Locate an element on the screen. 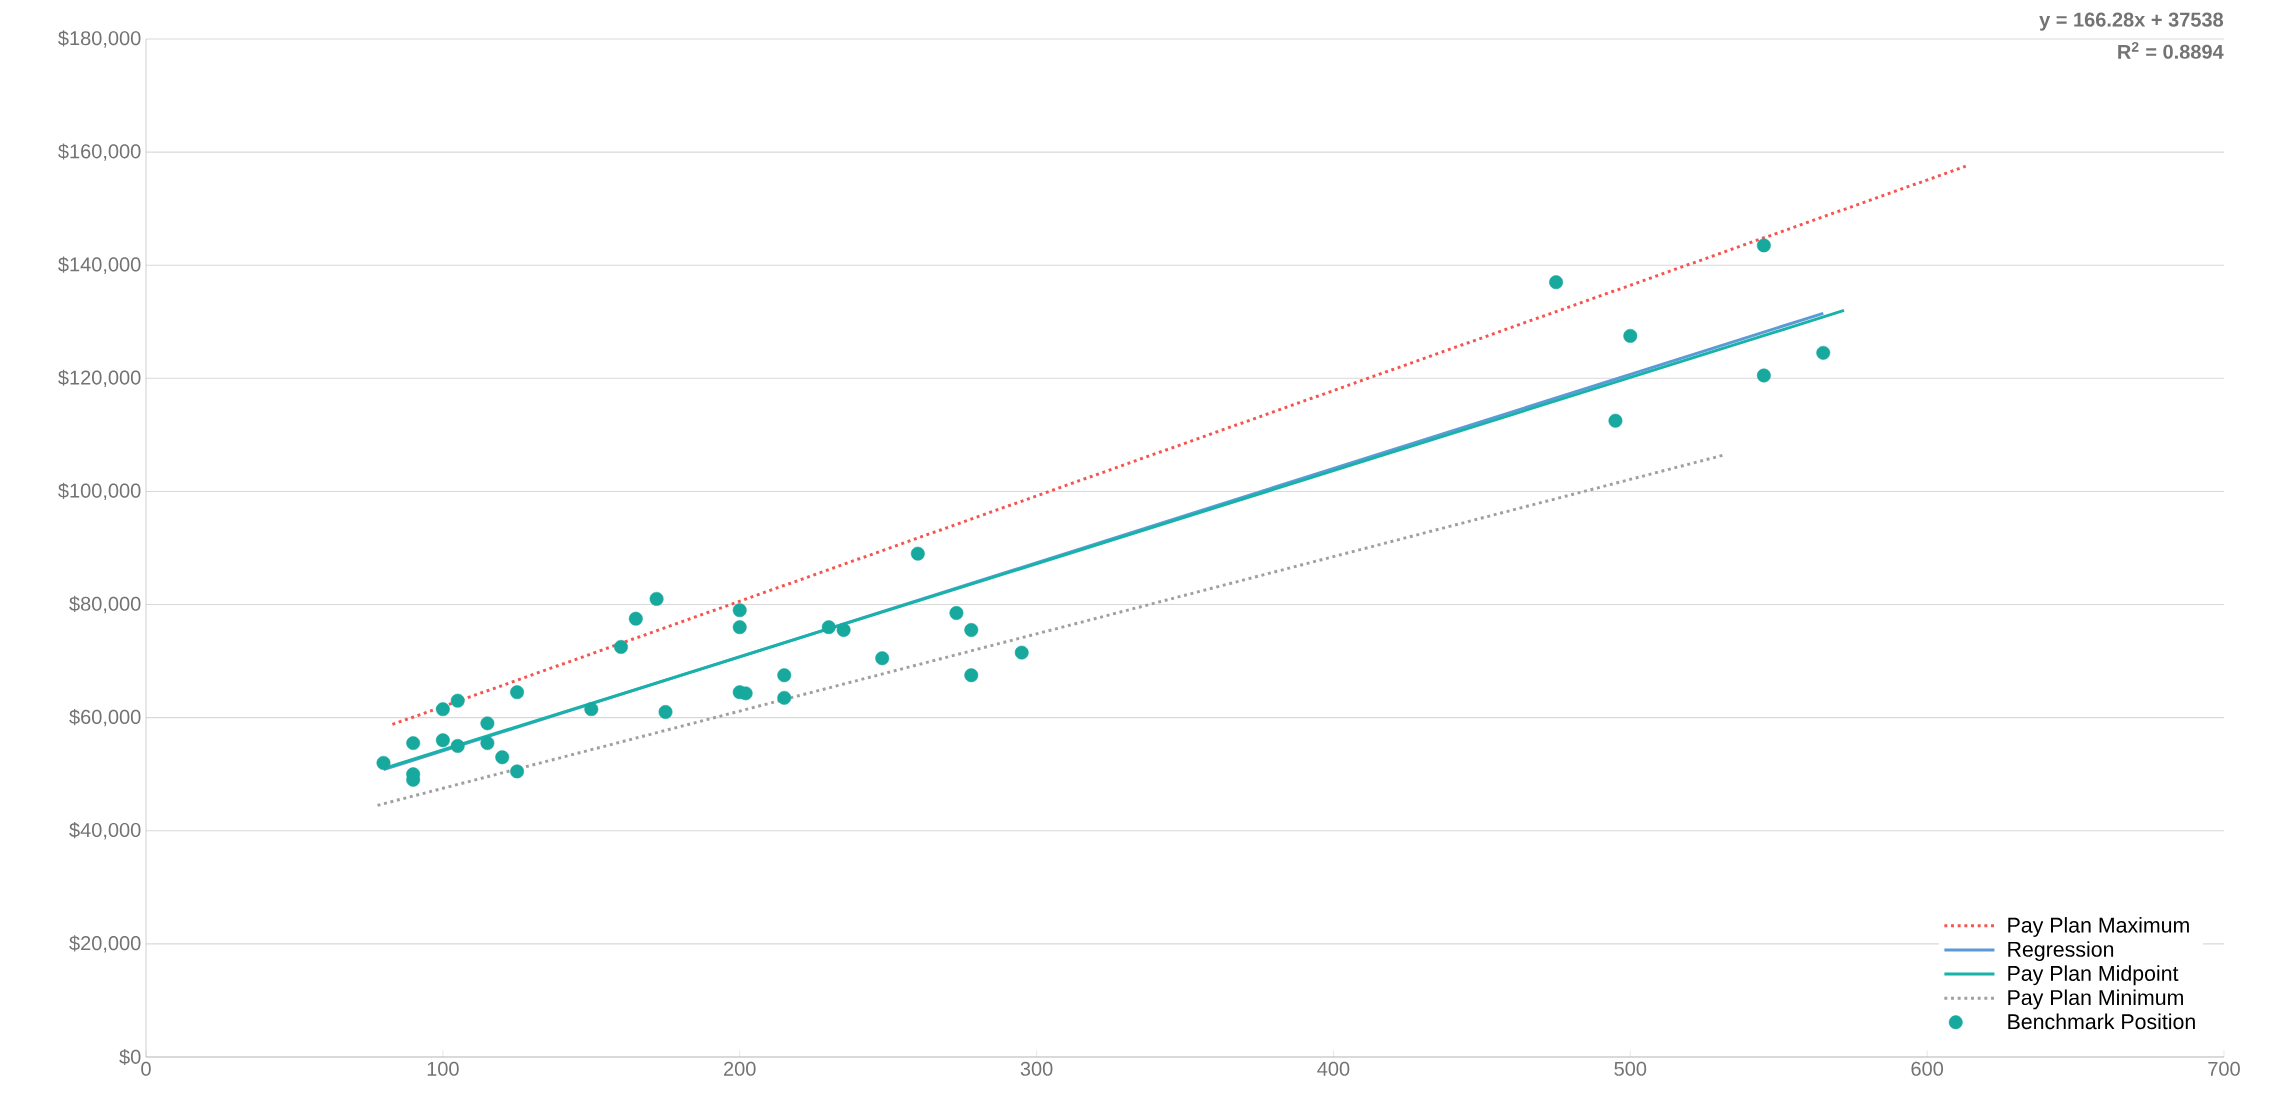  y-tick-label: $20,000 is located at coordinates (105, 944).